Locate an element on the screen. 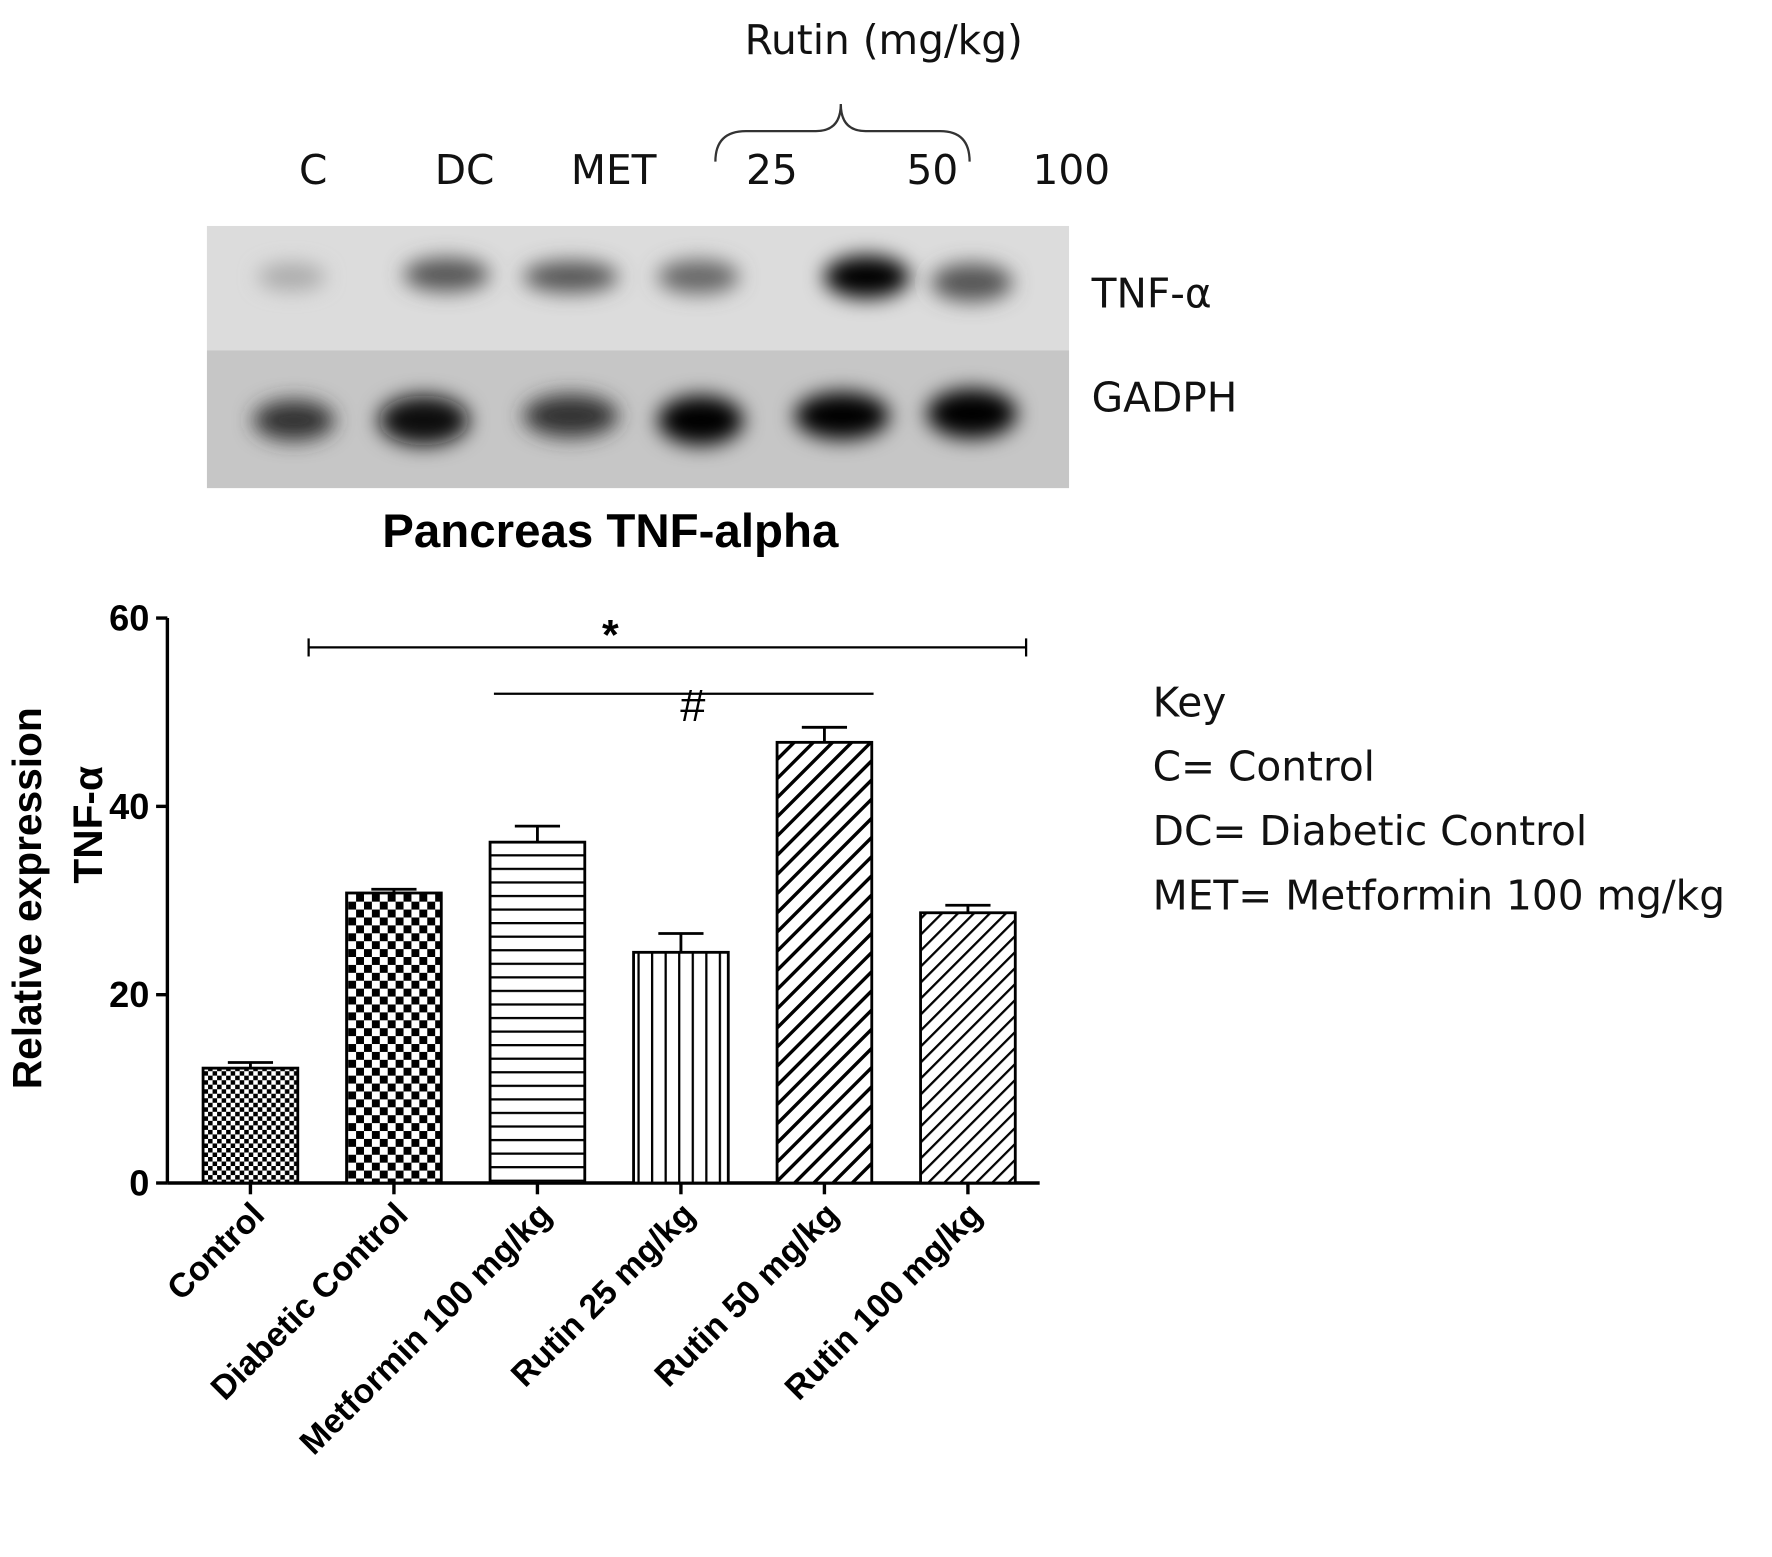  lane-label: C is located at coordinates (313, 170).